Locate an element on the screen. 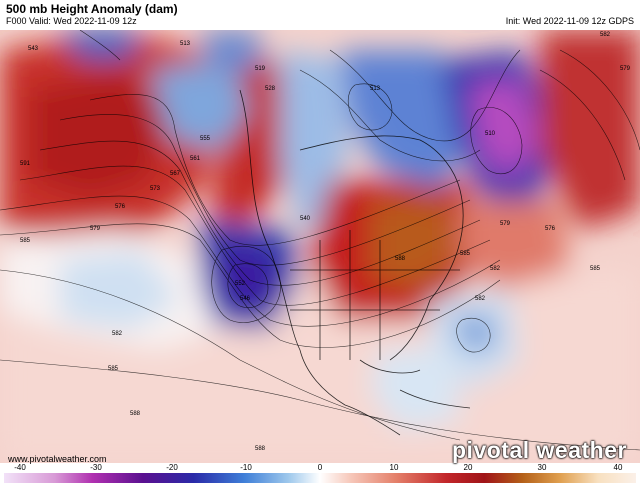 Image resolution: width=640 pixels, height=487 pixels. colorbar-tick: 0 is located at coordinates (320, 467).